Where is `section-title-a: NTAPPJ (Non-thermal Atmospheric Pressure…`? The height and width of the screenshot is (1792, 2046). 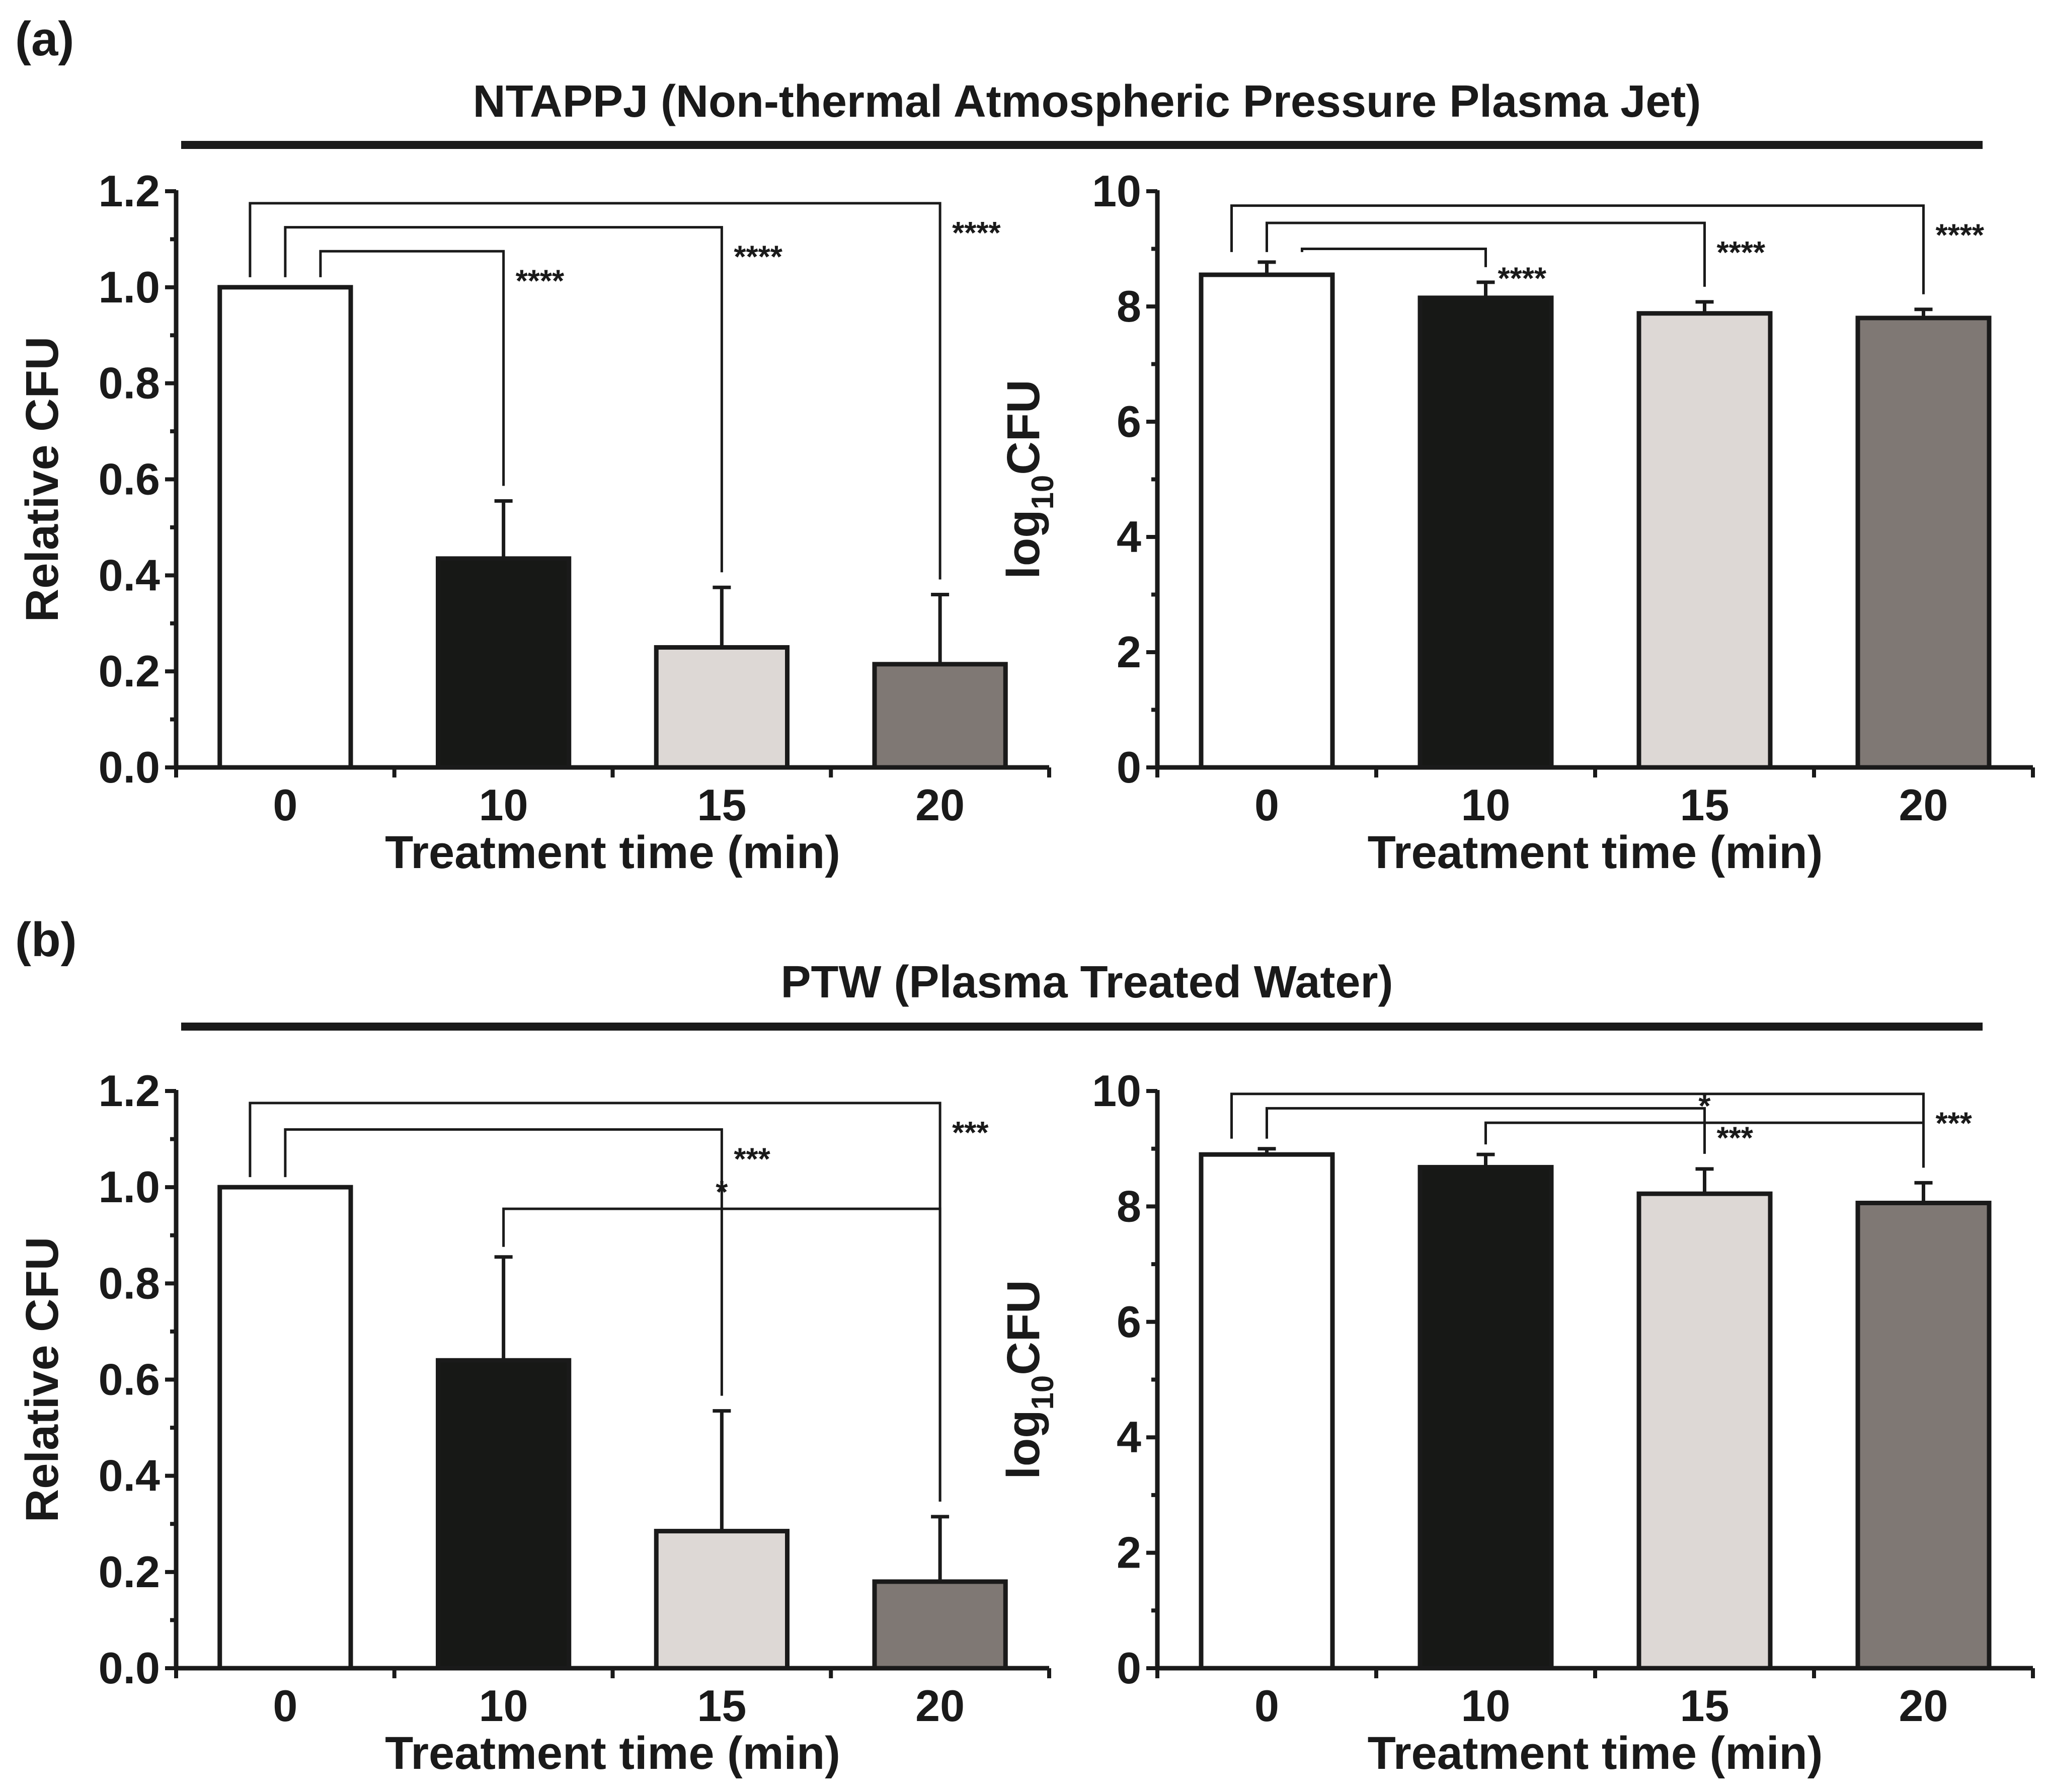 section-title-a: NTAPPJ (Non-thermal Atmospheric Pressure… is located at coordinates (1087, 101).